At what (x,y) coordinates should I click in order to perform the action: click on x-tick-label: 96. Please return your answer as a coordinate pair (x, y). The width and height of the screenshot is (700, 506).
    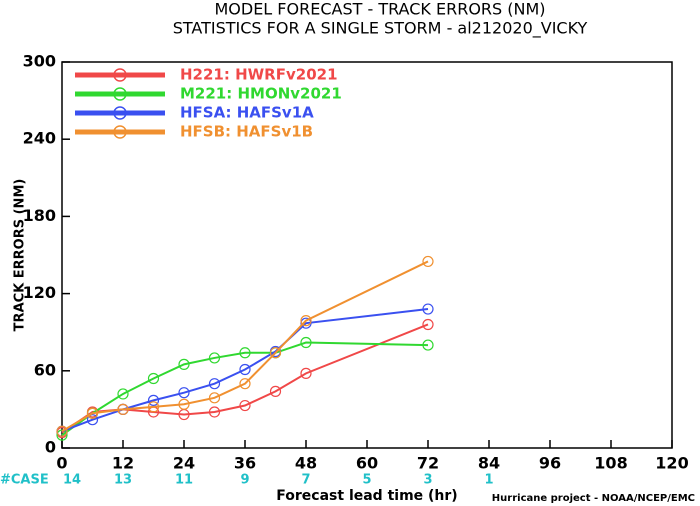
    Looking at the image, I should click on (550, 463).